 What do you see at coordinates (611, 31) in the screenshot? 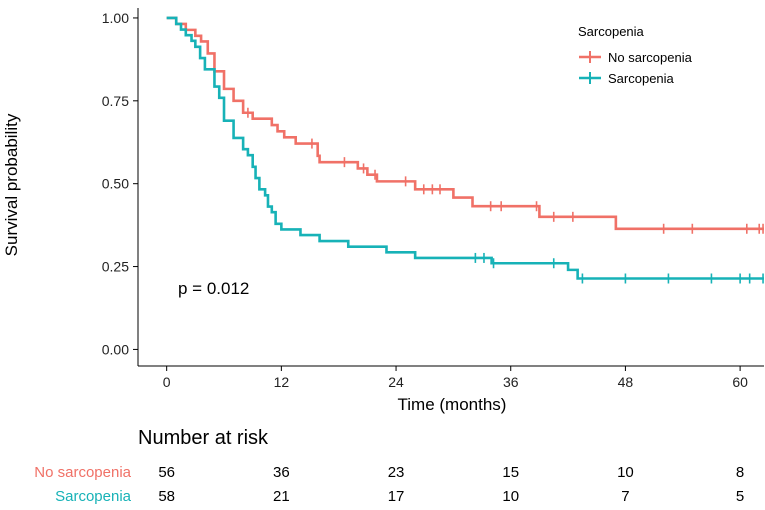
I see `legend-title: Sarcopenia` at bounding box center [611, 31].